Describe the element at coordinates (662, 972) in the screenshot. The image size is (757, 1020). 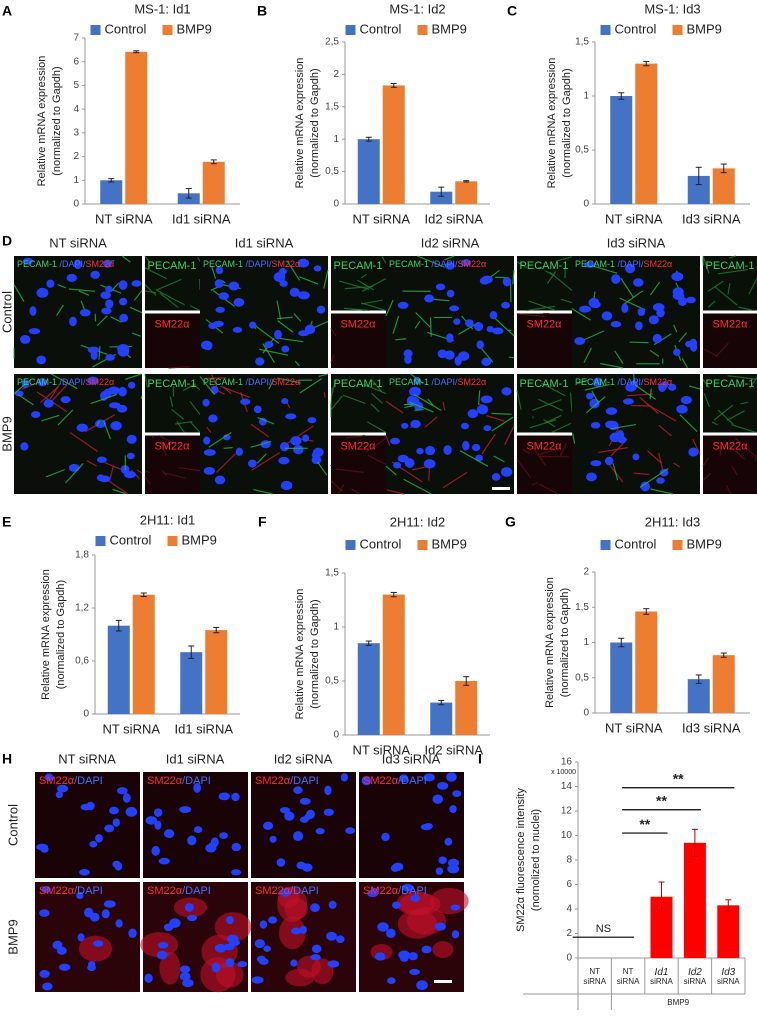
I see `x-tick-label-line: Id1` at that location.